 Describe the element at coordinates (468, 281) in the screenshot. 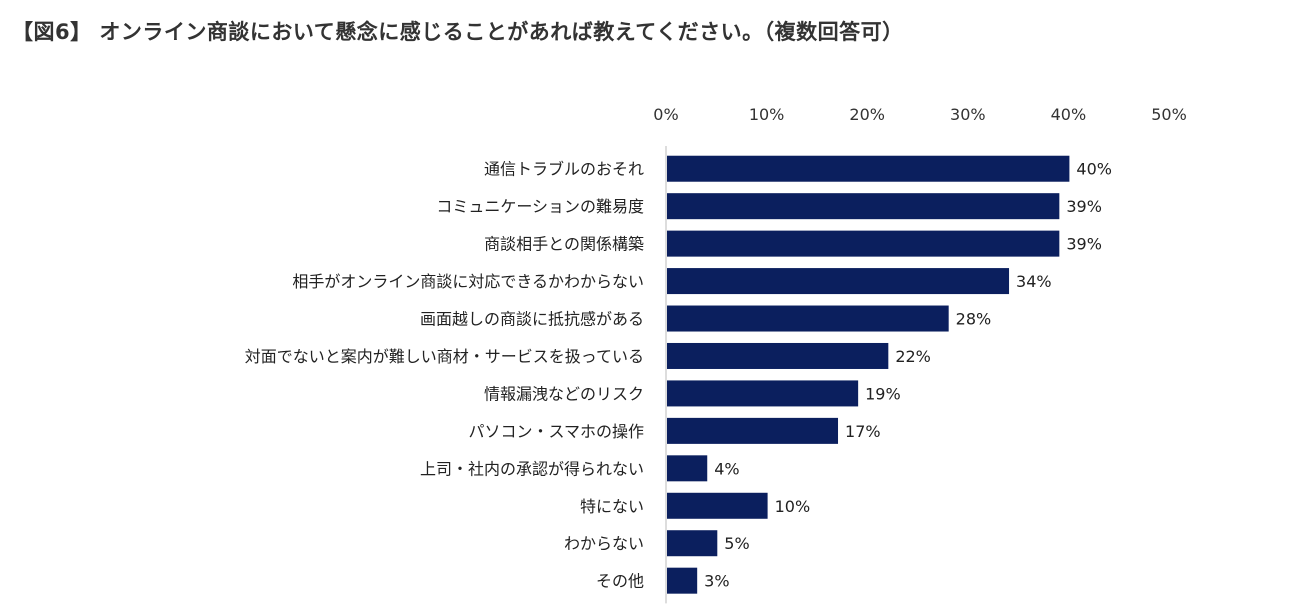

I see `category-label: 相手がオンライン商談に対応できるかわからない` at that location.